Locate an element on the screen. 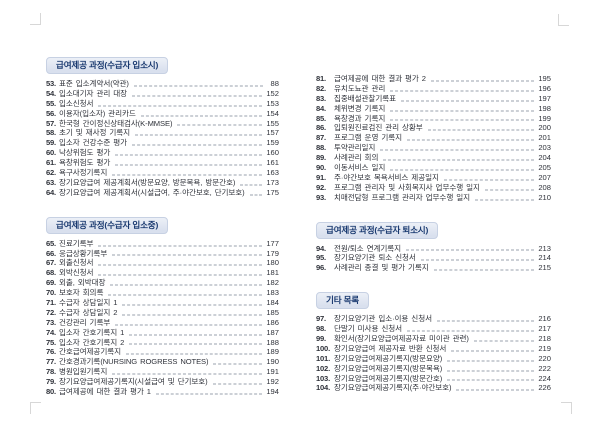 This screenshot has height=424, width=600. item-page: 155 is located at coordinates (272, 123).